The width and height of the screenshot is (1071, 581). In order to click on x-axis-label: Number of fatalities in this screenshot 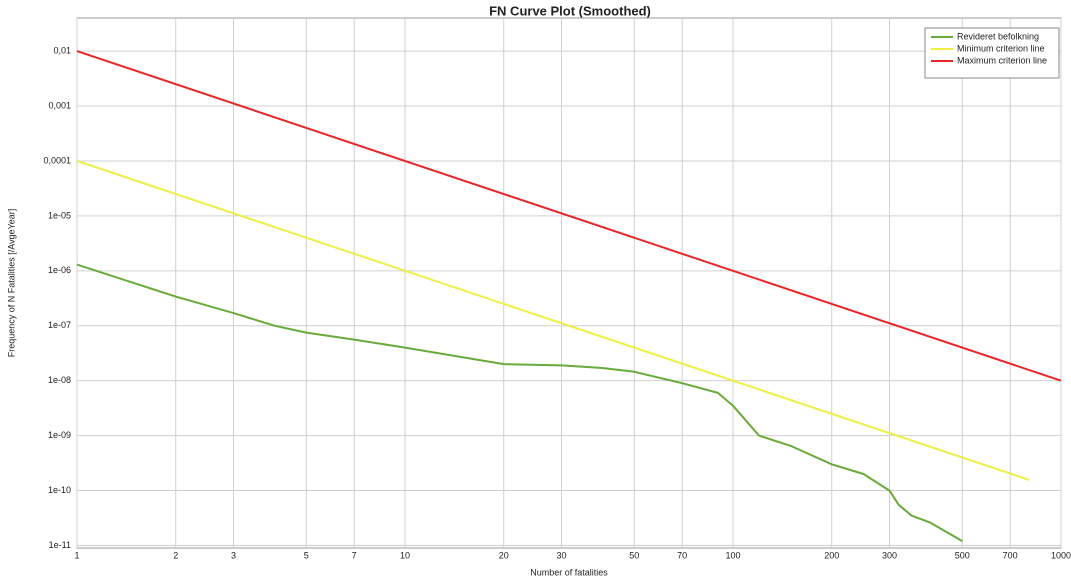, I will do `click(569, 572)`.